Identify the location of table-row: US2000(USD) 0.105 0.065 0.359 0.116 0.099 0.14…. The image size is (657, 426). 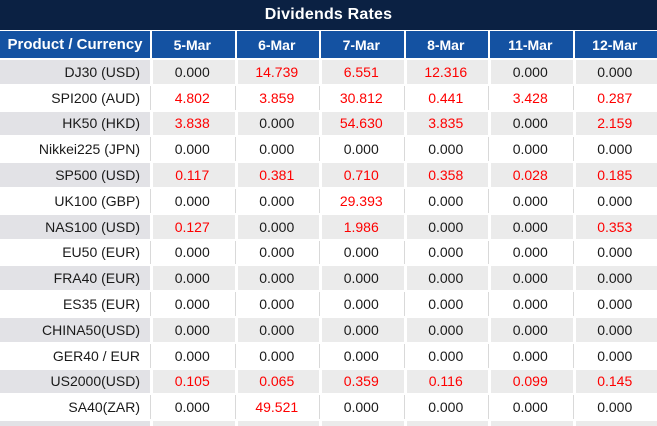
(328, 382).